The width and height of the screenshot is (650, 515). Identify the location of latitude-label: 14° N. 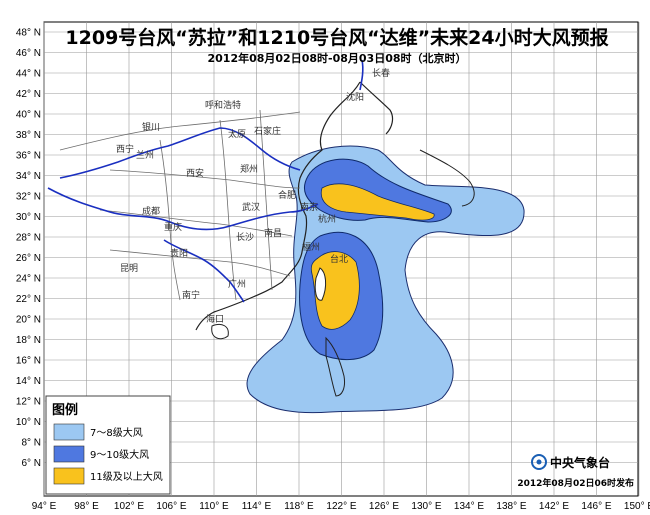
(28, 381).